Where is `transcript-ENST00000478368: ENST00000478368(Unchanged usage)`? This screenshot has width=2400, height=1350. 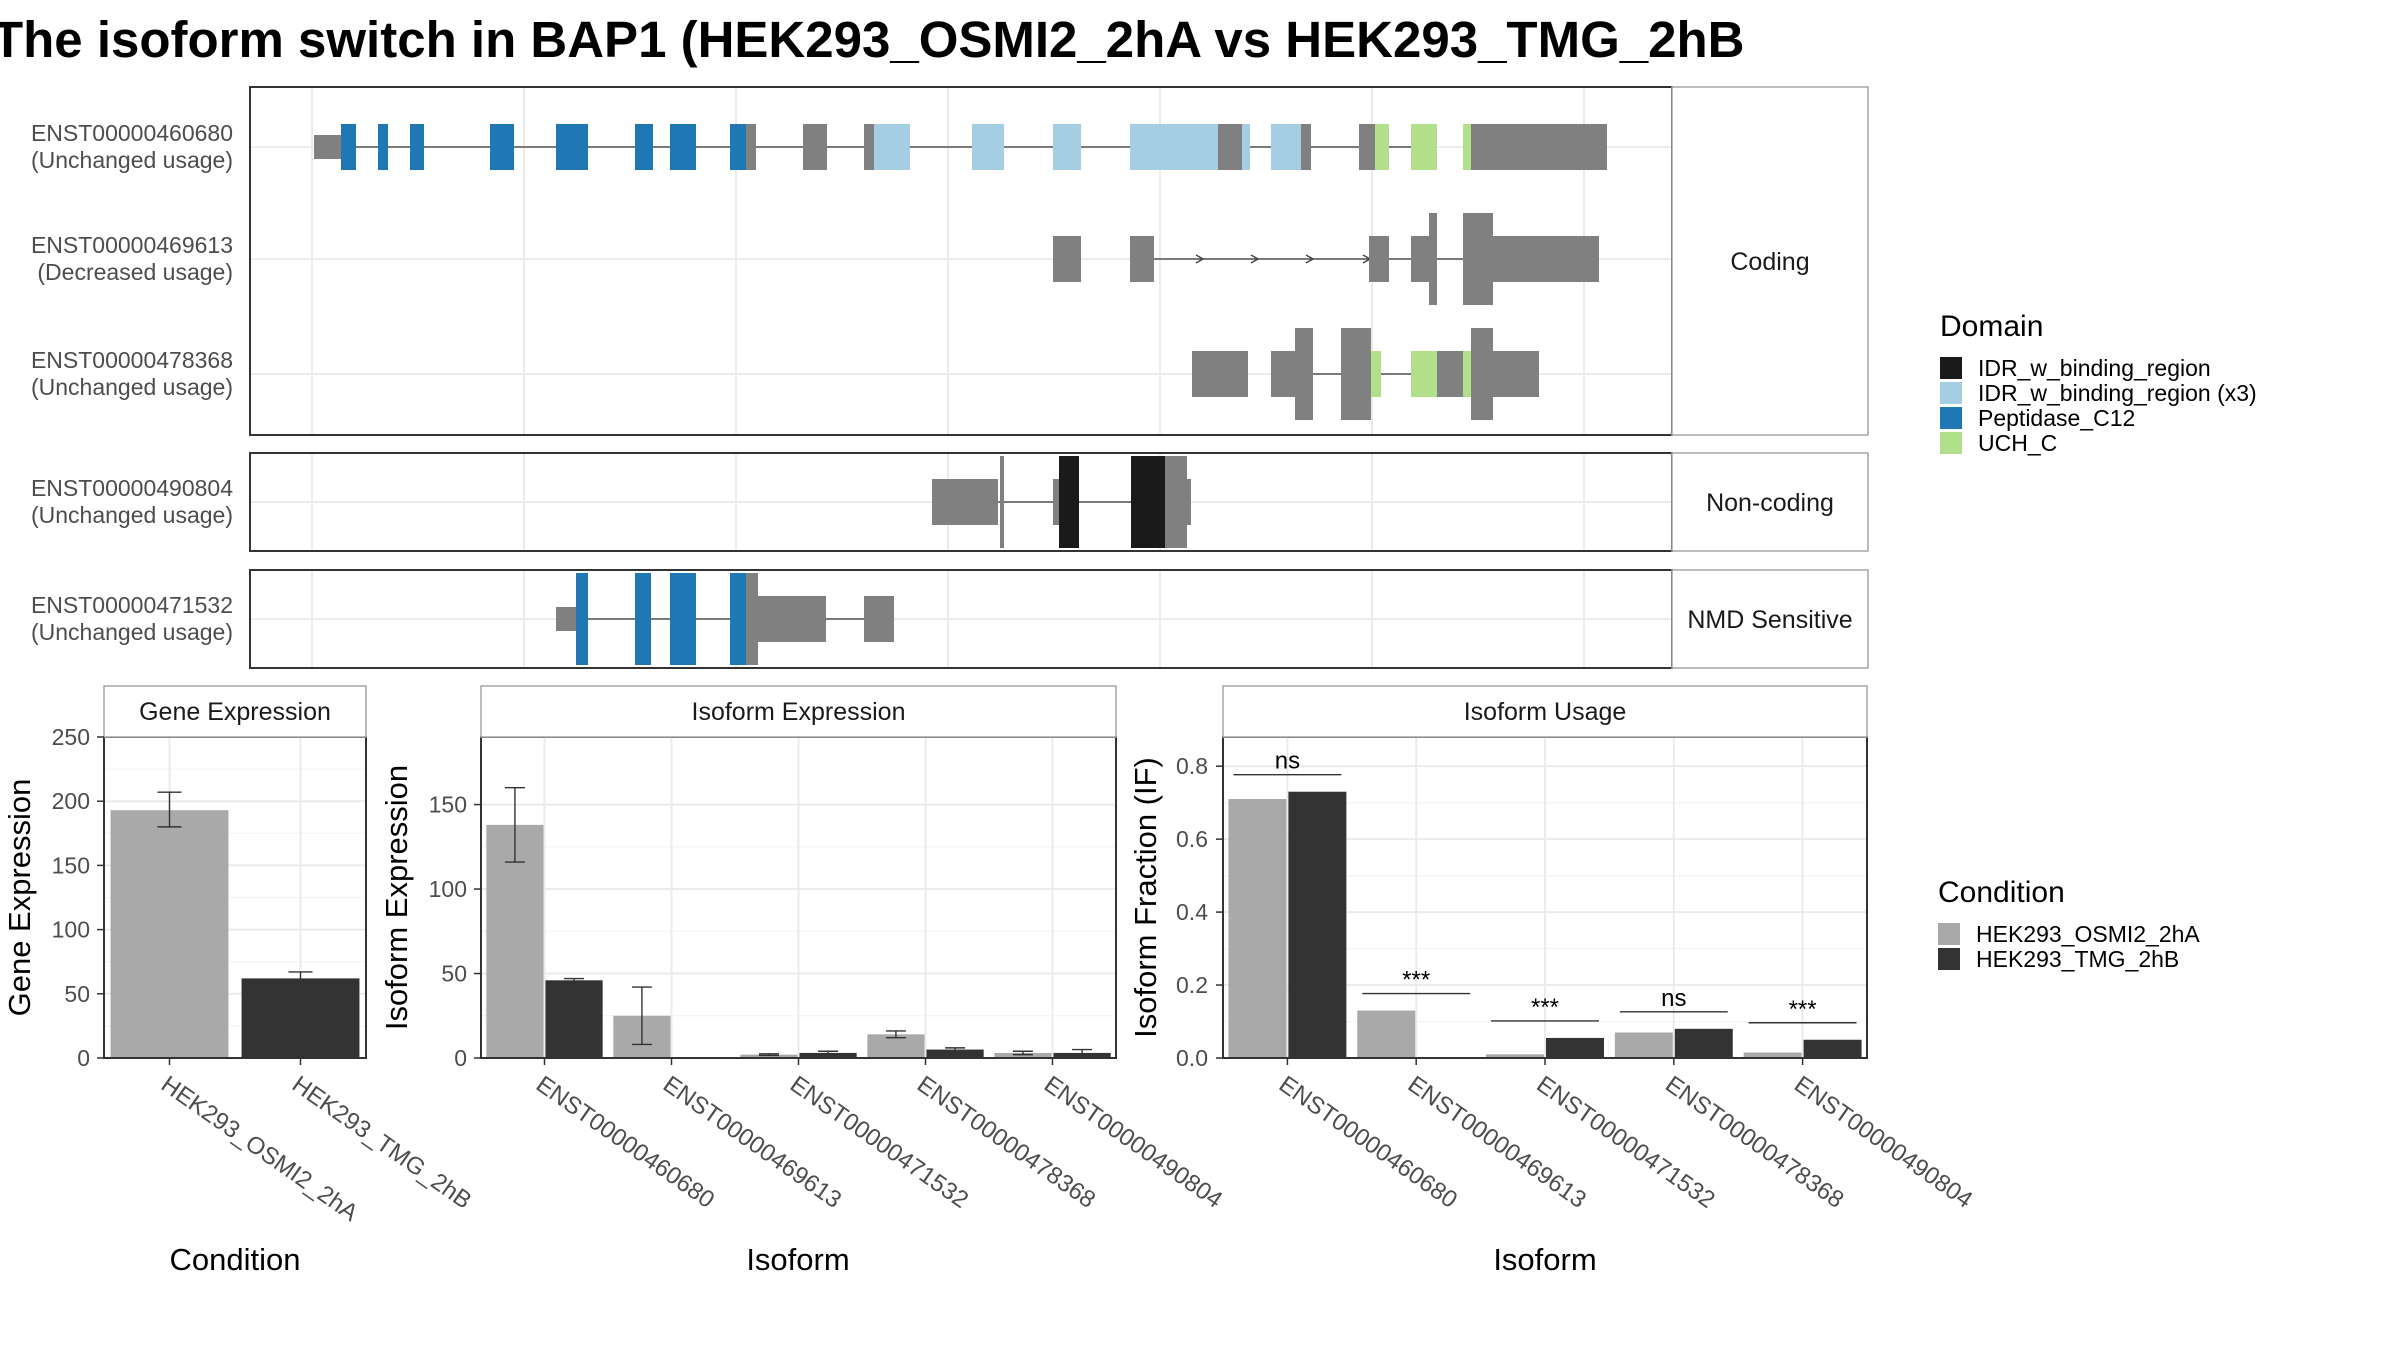 transcript-ENST00000478368: ENST00000478368(Unchanged usage) is located at coordinates (785, 374).